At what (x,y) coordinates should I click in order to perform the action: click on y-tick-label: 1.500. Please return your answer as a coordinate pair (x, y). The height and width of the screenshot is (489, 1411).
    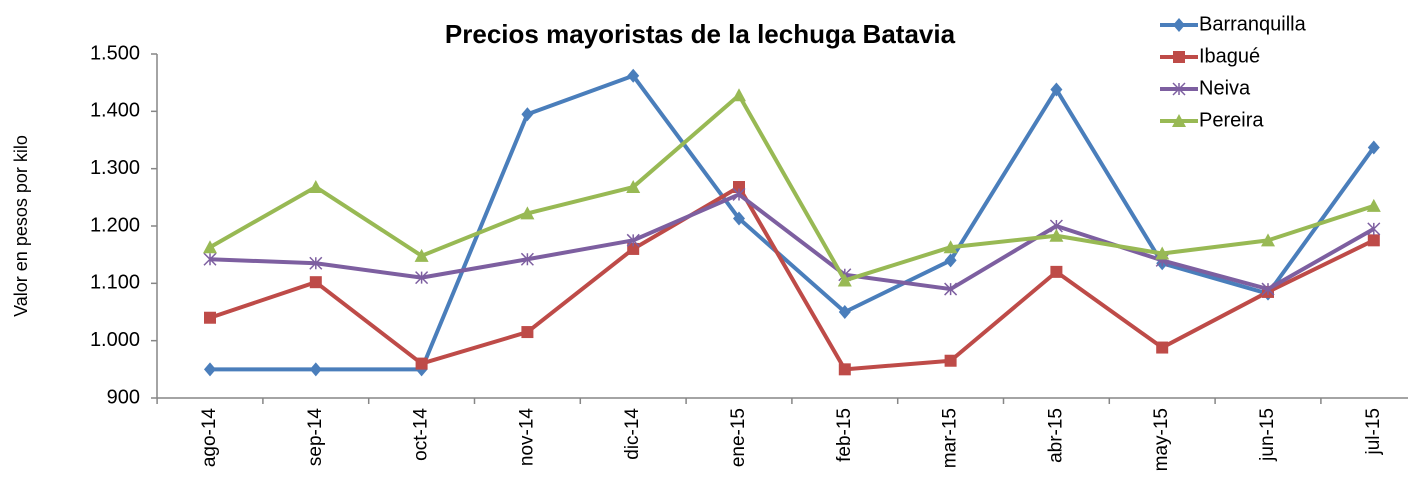
    Looking at the image, I should click on (115, 53).